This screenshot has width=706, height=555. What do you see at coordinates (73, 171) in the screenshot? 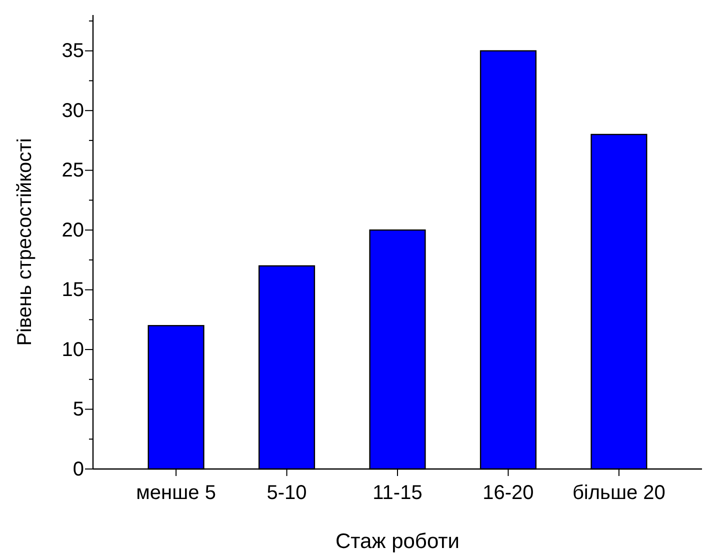
I see `y-tick-label: 25` at bounding box center [73, 171].